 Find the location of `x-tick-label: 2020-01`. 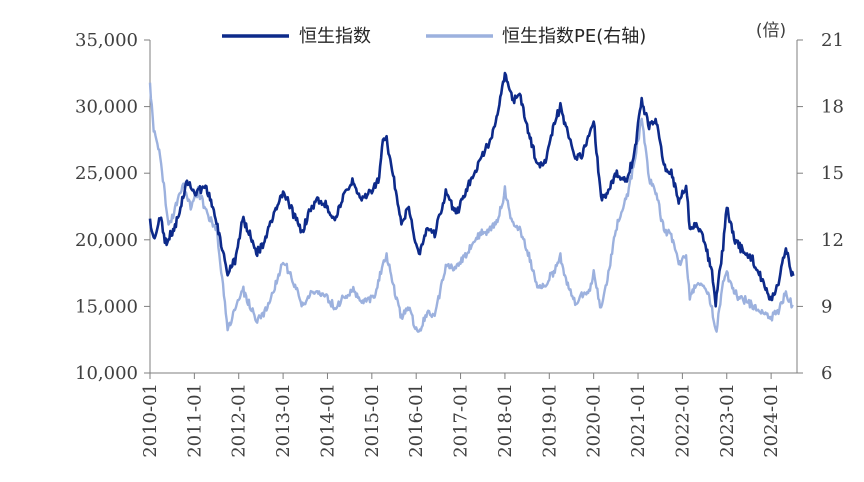

x-tick-label: 2020-01 is located at coordinates (594, 420).